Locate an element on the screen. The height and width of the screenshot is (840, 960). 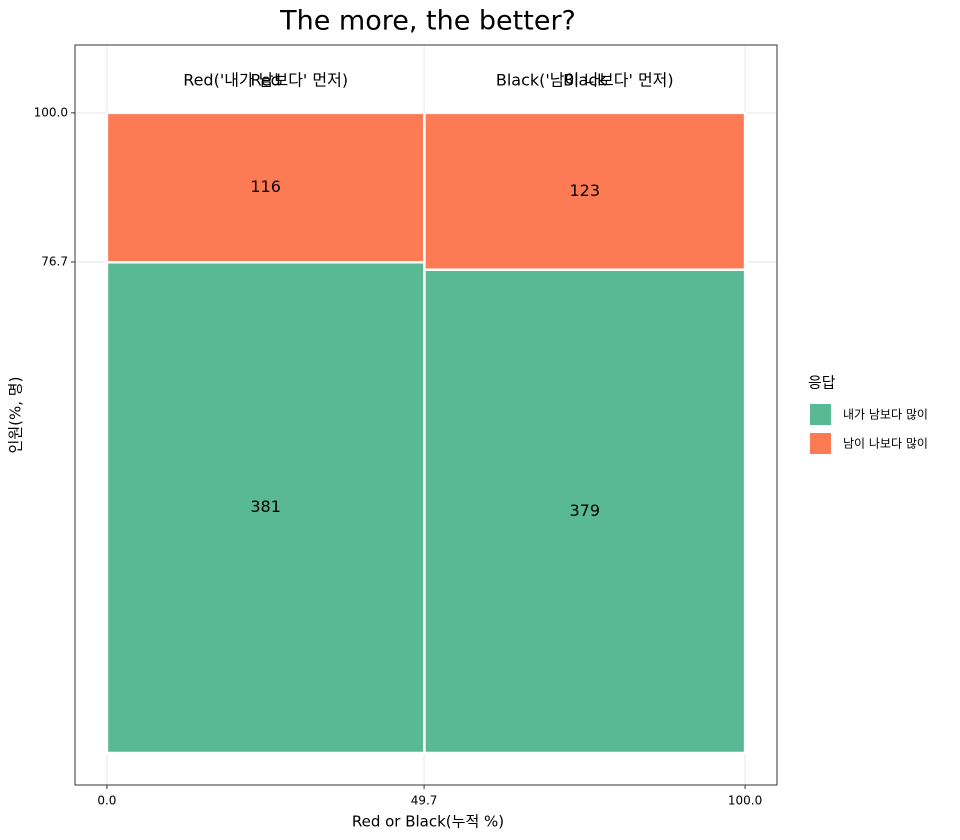
category-label: Red('내가 남보다' 먼저) is located at coordinates (265, 80).